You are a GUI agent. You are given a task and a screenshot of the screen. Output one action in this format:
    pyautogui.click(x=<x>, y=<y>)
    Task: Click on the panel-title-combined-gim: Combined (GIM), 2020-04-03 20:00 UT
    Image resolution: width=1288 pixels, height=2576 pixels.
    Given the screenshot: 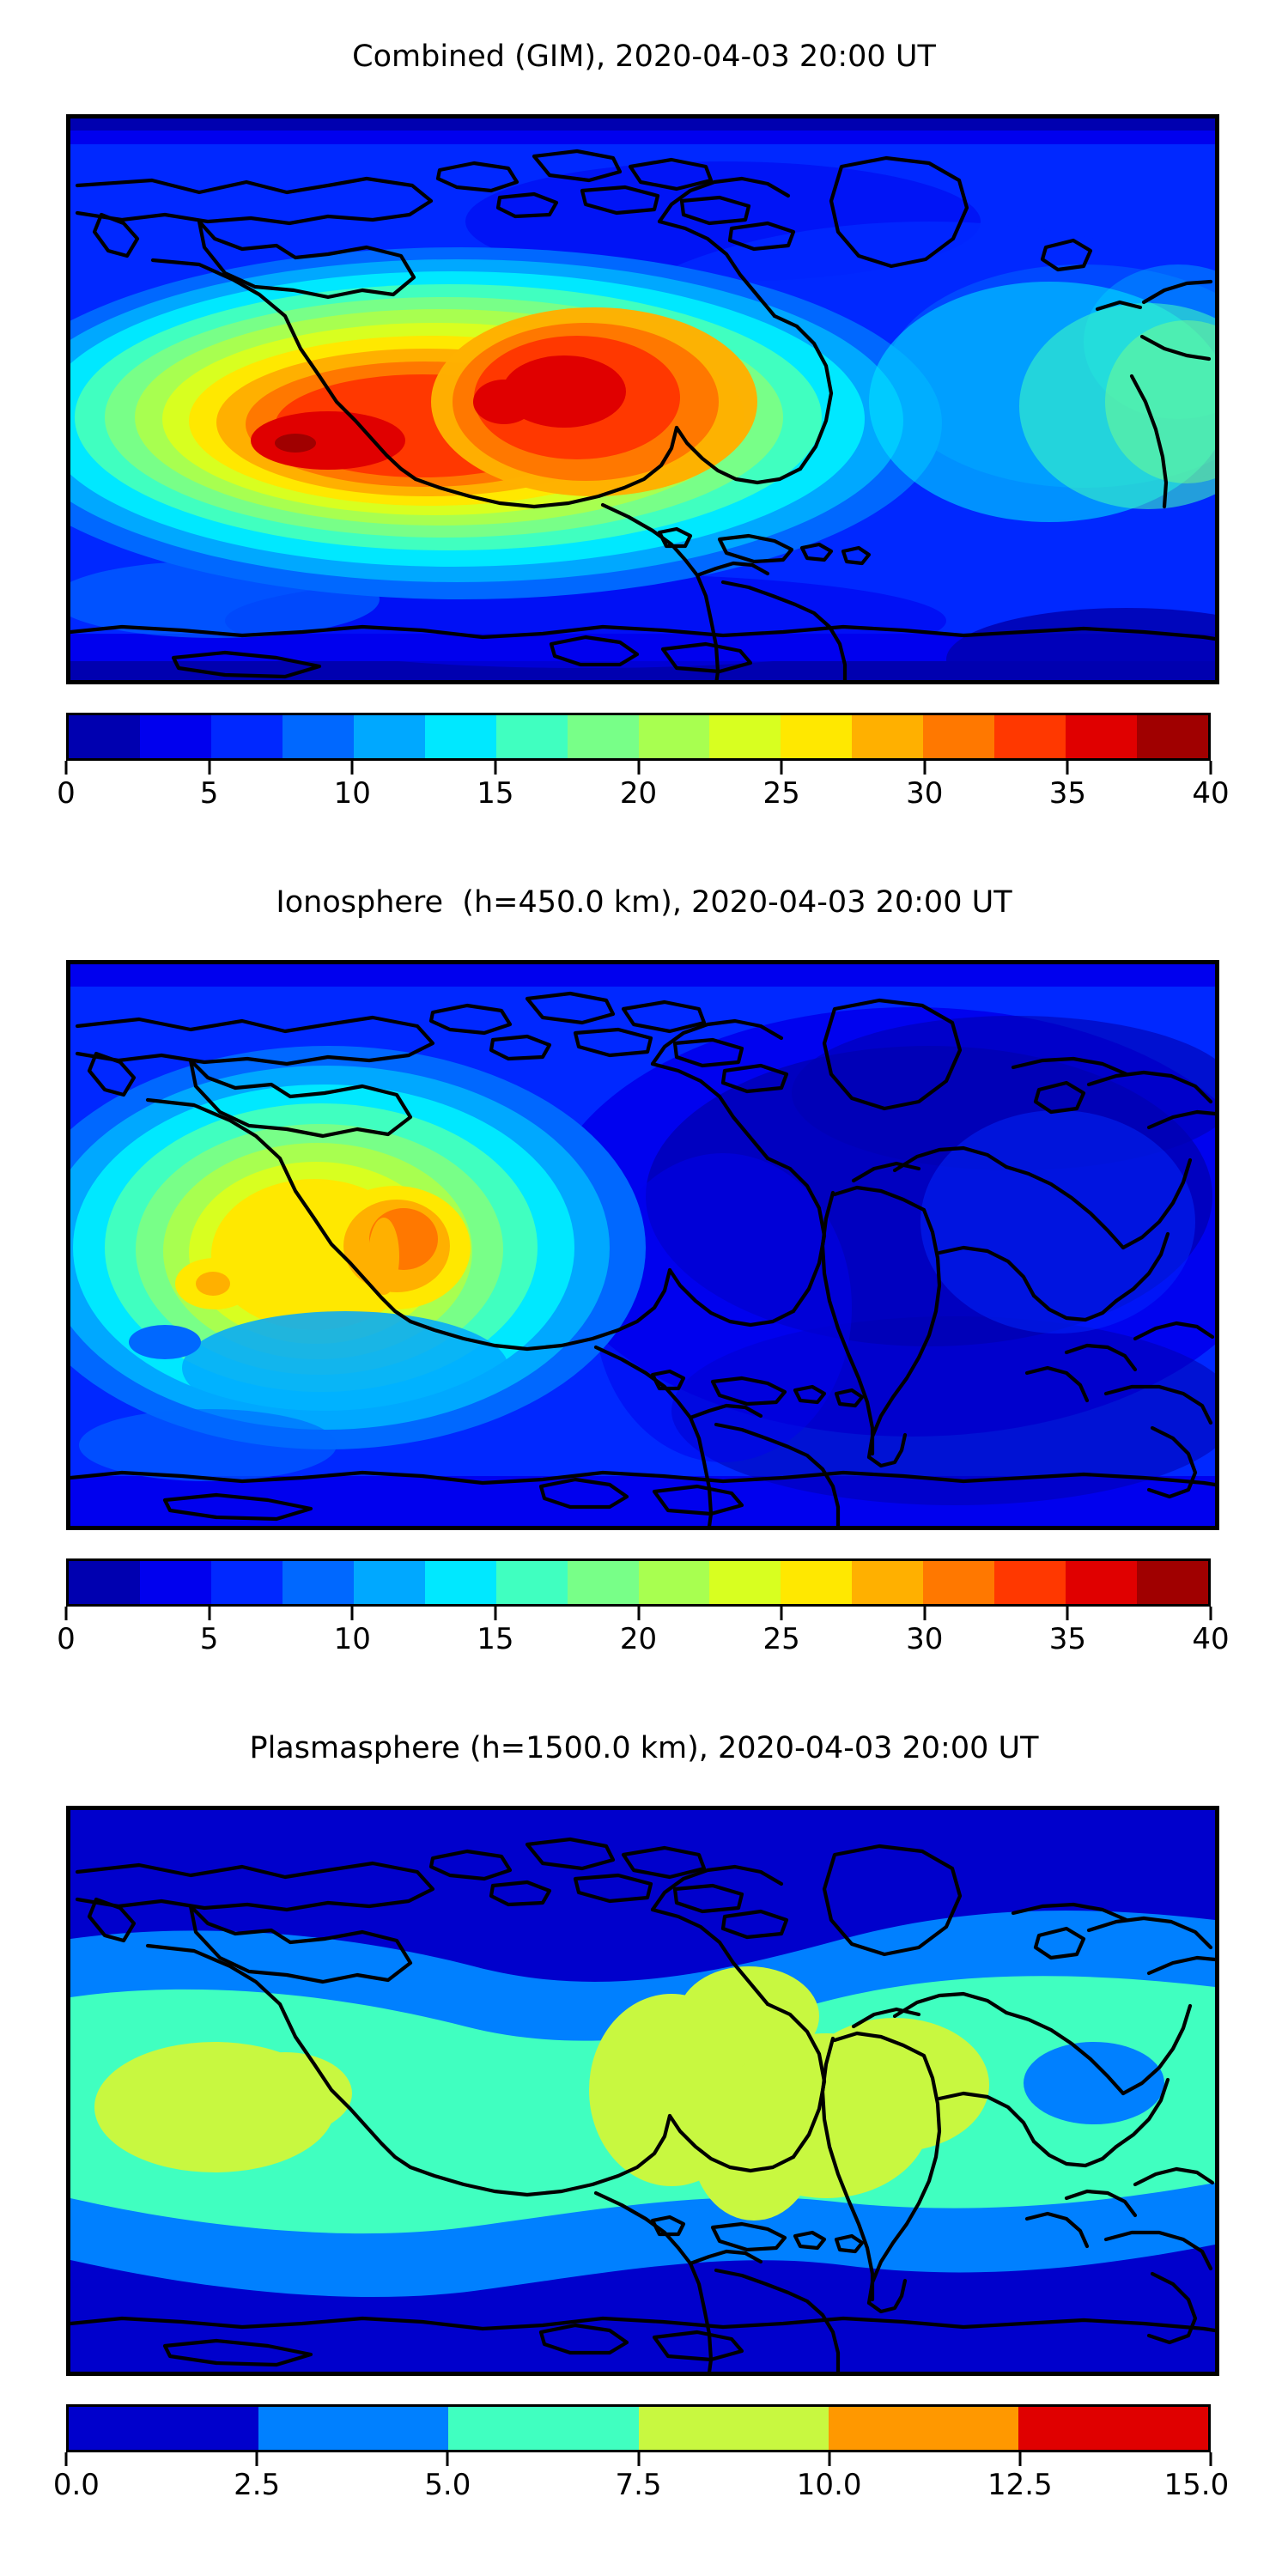 What is the action you would take?
    pyautogui.click(x=644, y=56)
    